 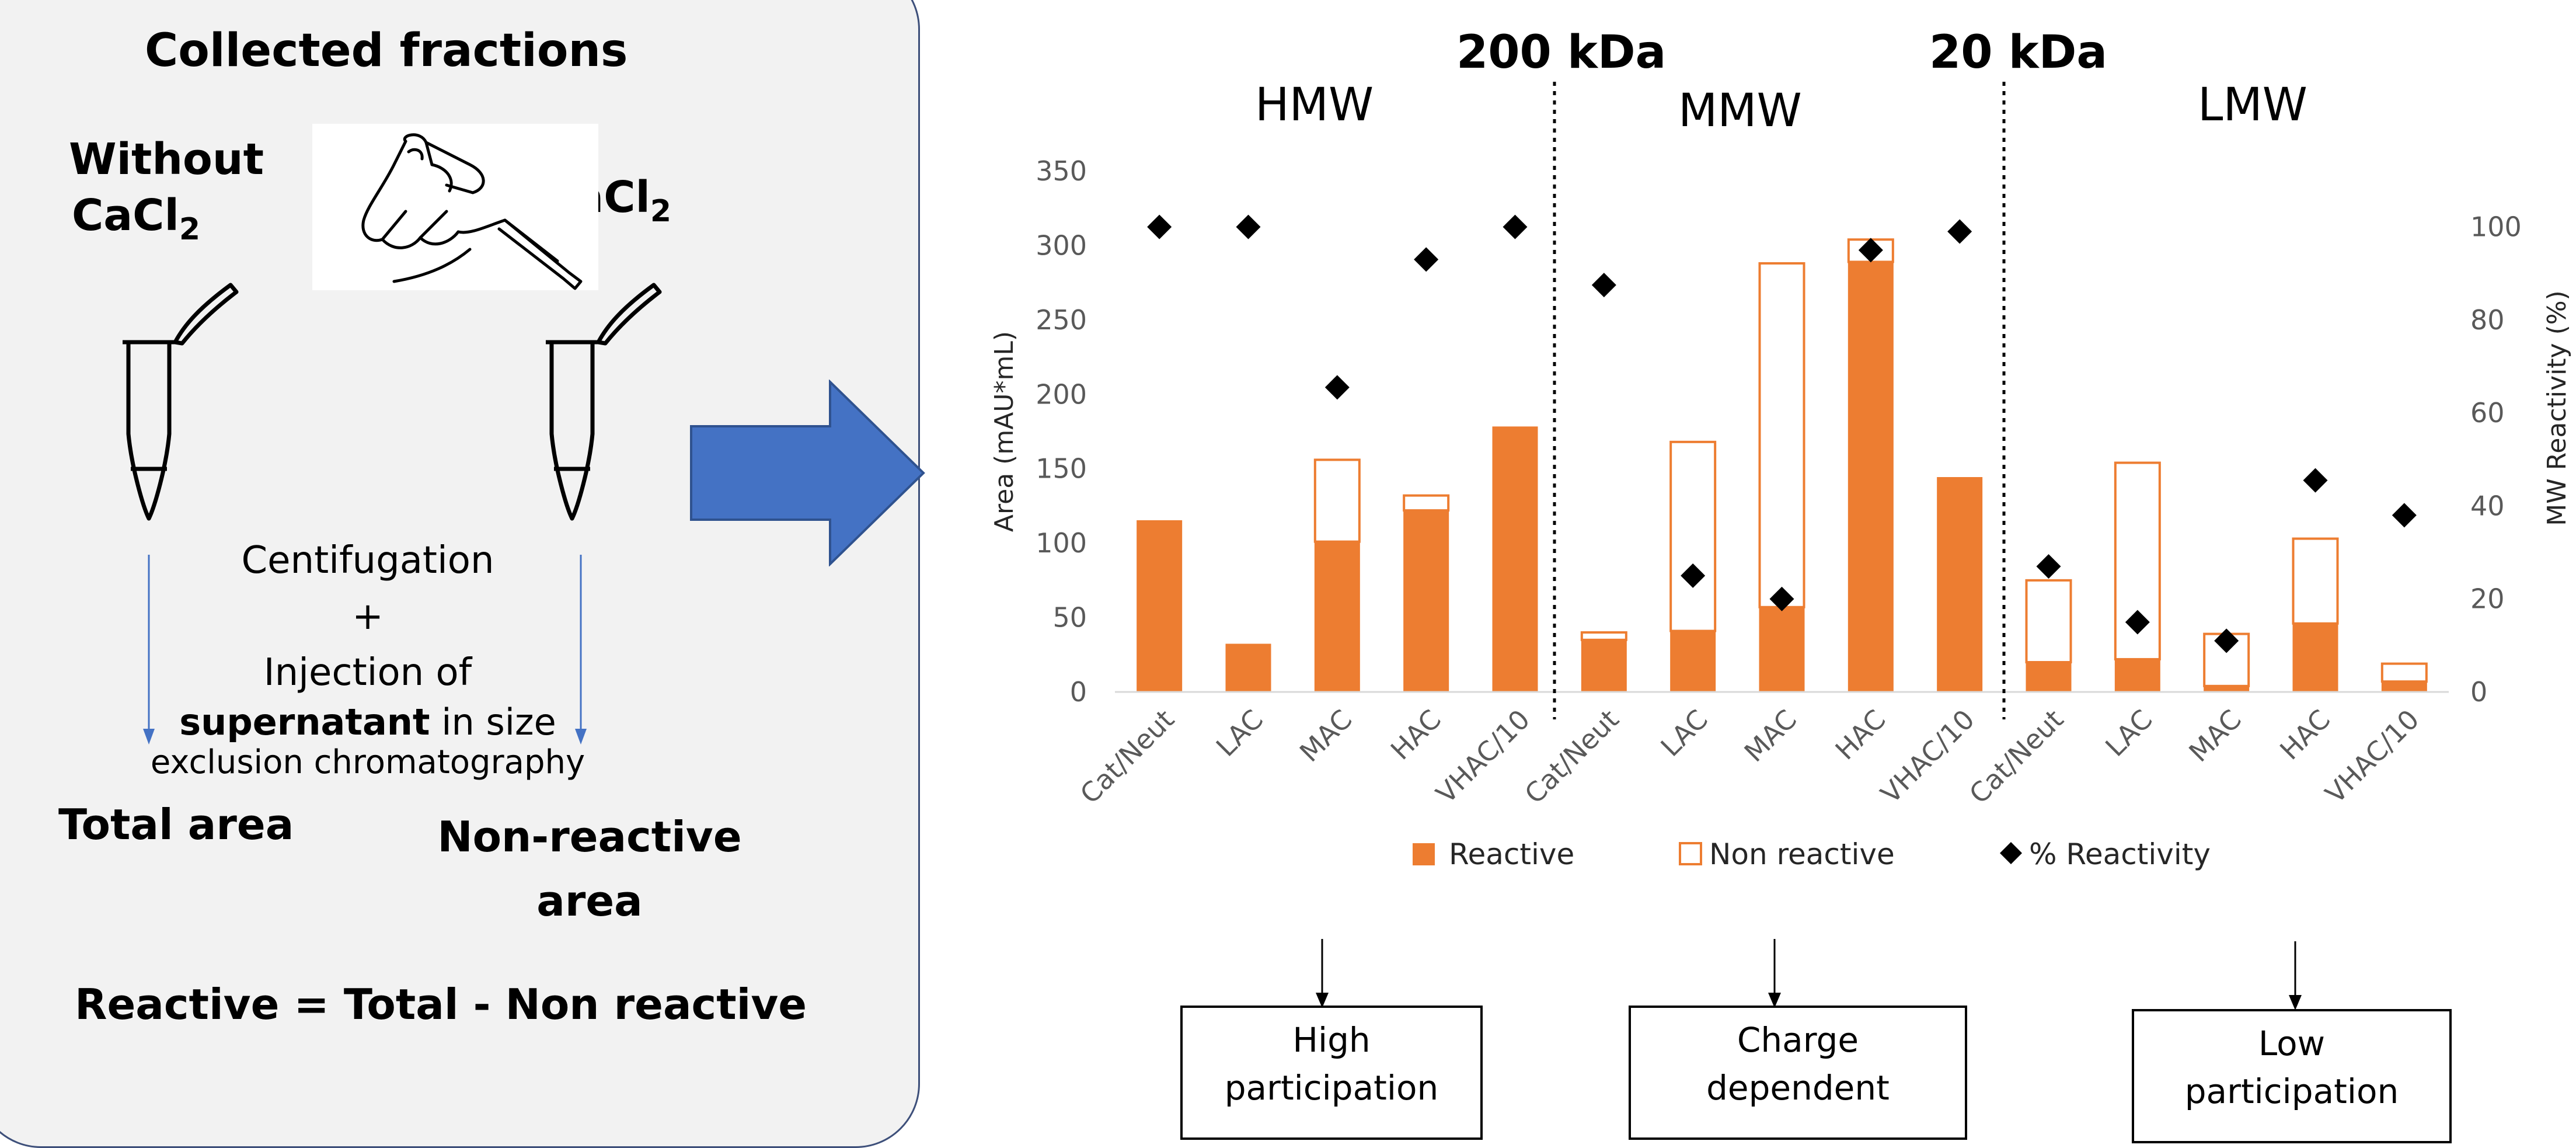 I want to click on outcome-line: dependent, so click(x=1798, y=1088).